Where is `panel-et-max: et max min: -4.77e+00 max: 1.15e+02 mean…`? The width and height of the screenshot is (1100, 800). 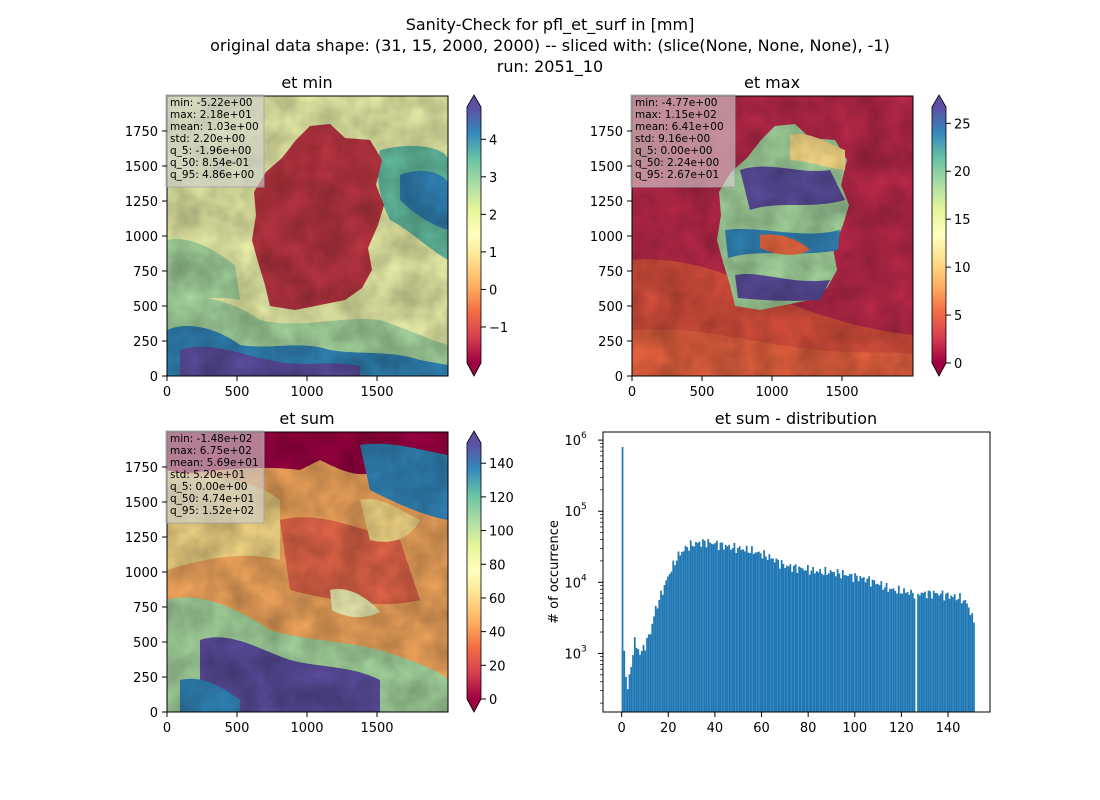 panel-et-max: et max min: -4.77e+00 max: 1.15e+02 mean… is located at coordinates (780, 236).